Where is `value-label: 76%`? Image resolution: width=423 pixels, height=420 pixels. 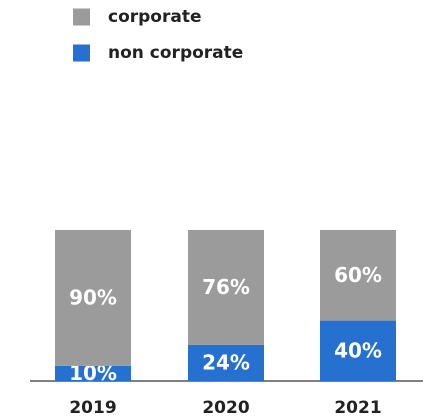
value-label: 76% is located at coordinates (226, 287).